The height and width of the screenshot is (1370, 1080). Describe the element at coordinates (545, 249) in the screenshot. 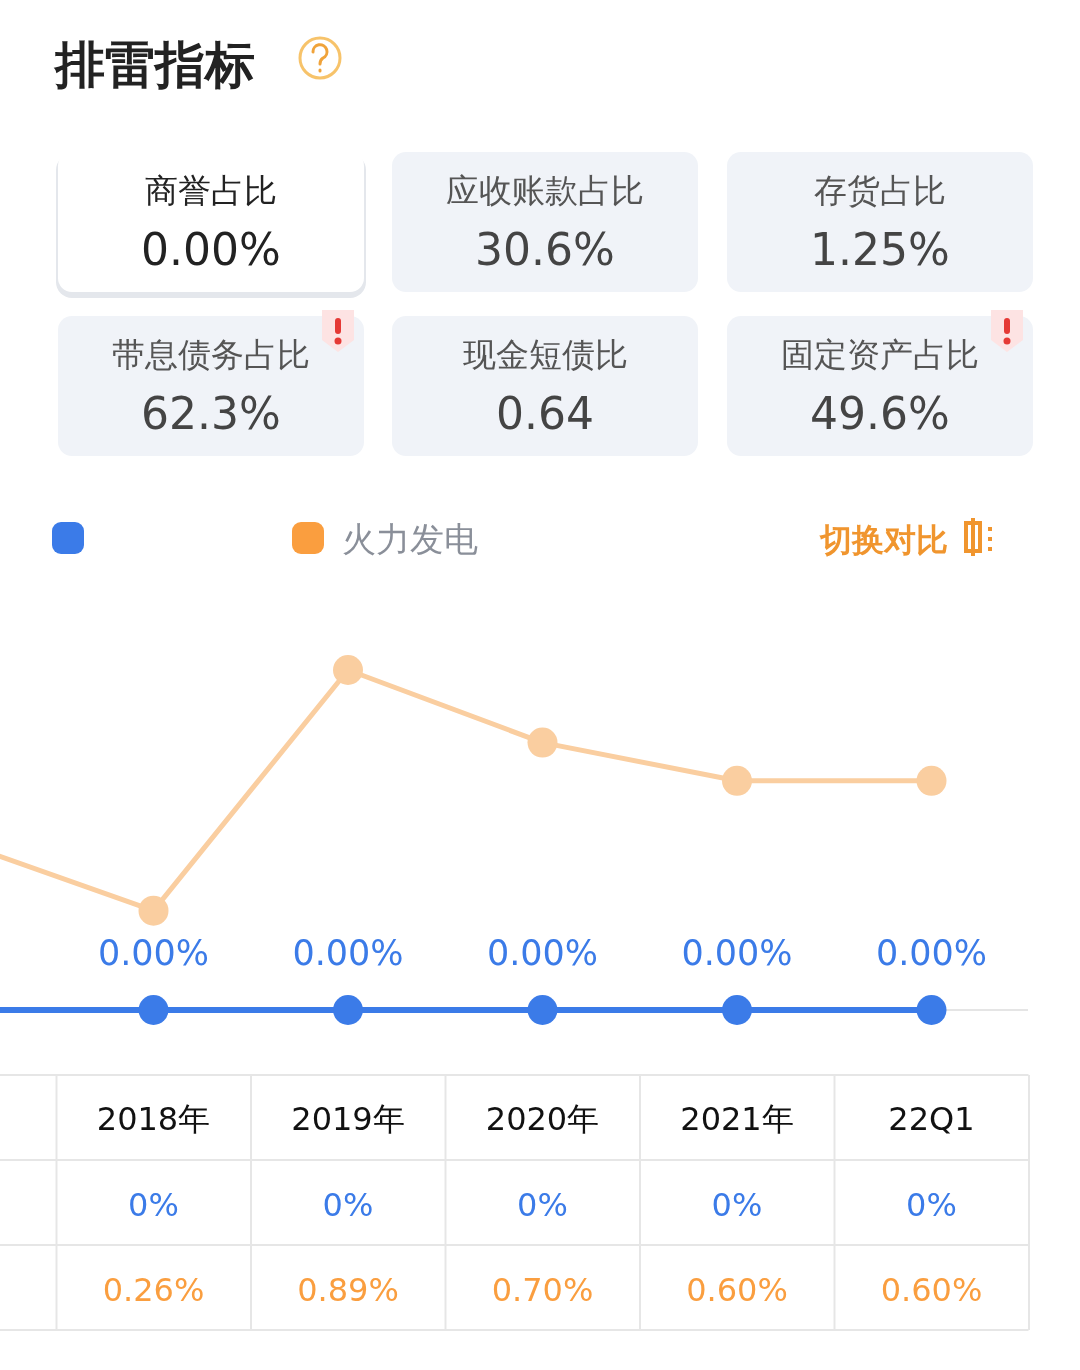

I see `text: 30.6%` at that location.